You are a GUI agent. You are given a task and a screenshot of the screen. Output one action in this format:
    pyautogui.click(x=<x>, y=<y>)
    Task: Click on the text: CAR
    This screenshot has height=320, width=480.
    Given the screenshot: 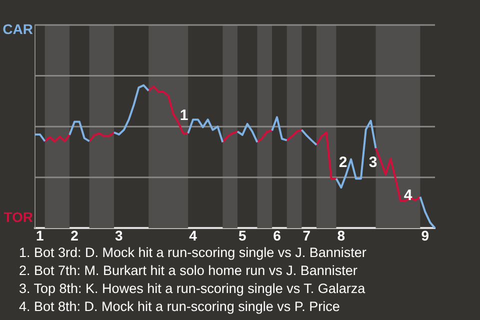 What is the action you would take?
    pyautogui.click(x=17, y=28)
    